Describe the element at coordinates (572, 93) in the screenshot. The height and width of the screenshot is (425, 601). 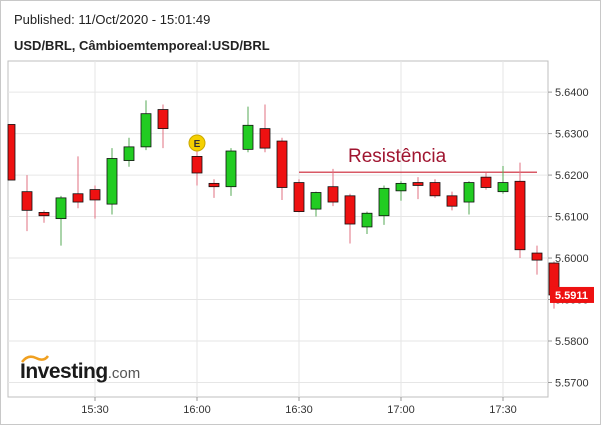
I see `y-tick-label: 5.6400` at that location.